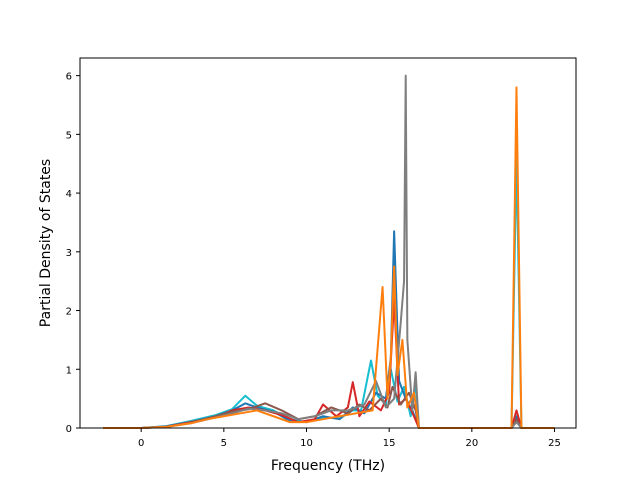 The height and width of the screenshot is (480, 640). Describe the element at coordinates (69, 77) in the screenshot. I see `y-tick-label: 6` at that location.